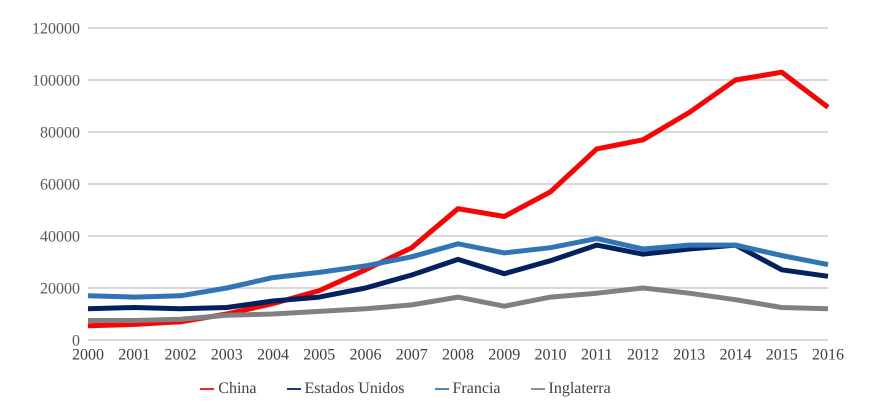  Describe the element at coordinates (60, 185) in the screenshot. I see `y-tick-label: 60000` at that location.